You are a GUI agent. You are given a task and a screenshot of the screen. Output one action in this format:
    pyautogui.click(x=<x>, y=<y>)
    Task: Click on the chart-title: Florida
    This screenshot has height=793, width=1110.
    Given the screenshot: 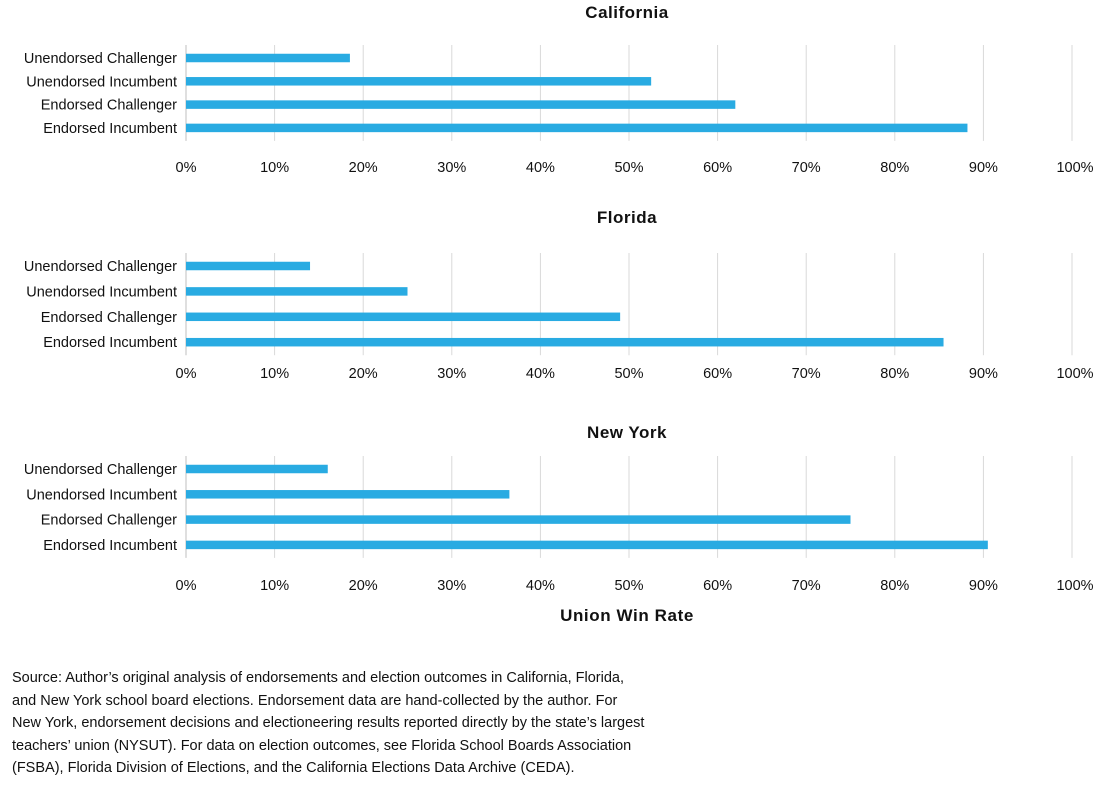 What is the action you would take?
    pyautogui.click(x=627, y=217)
    